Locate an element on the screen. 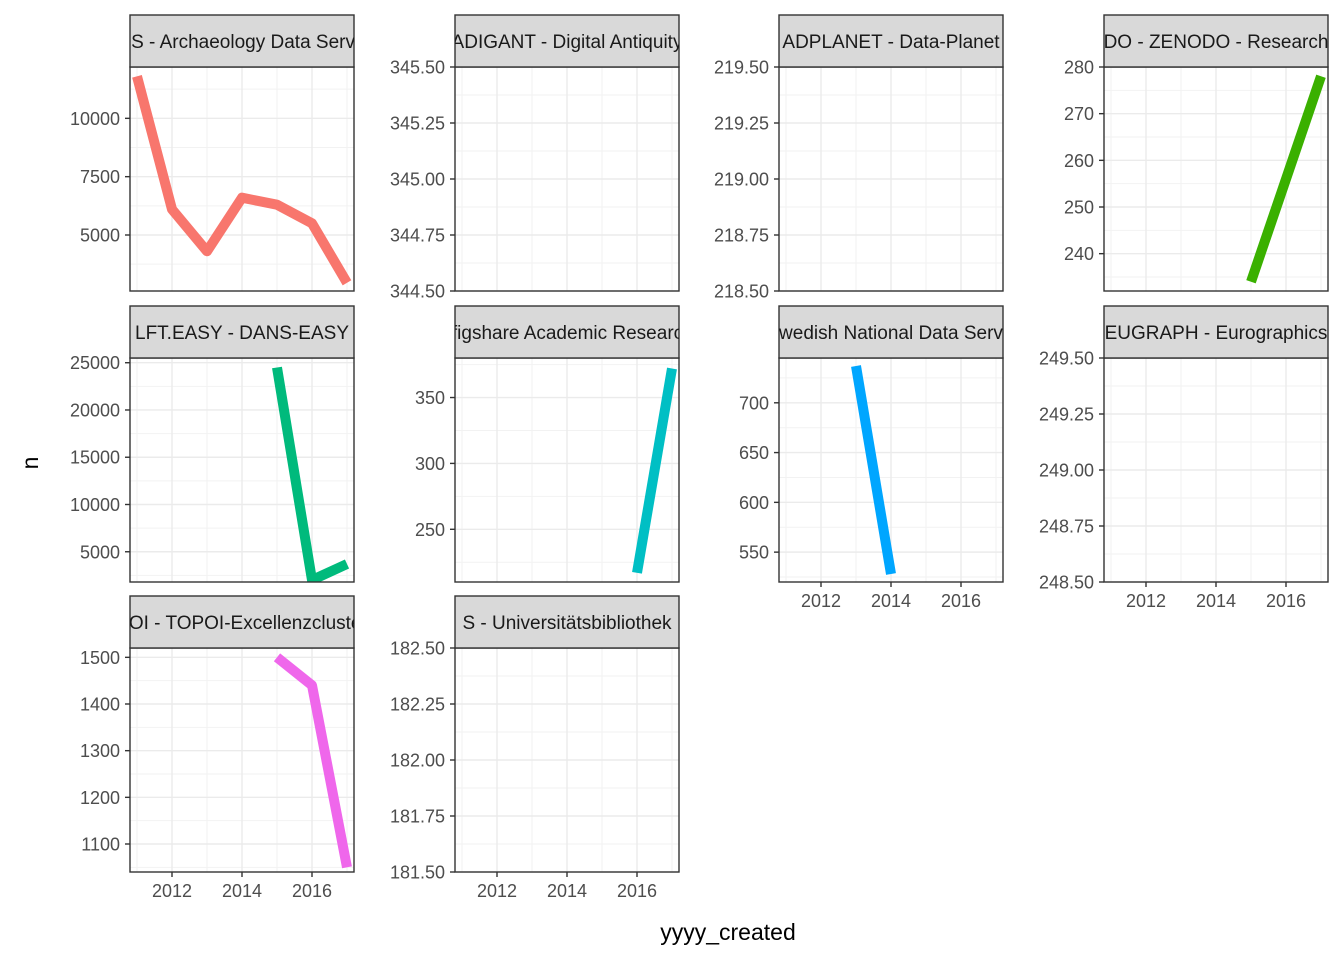 Image resolution: width=1344 pixels, height=960 pixels. y-tick-label: 20000 is located at coordinates (95, 410).